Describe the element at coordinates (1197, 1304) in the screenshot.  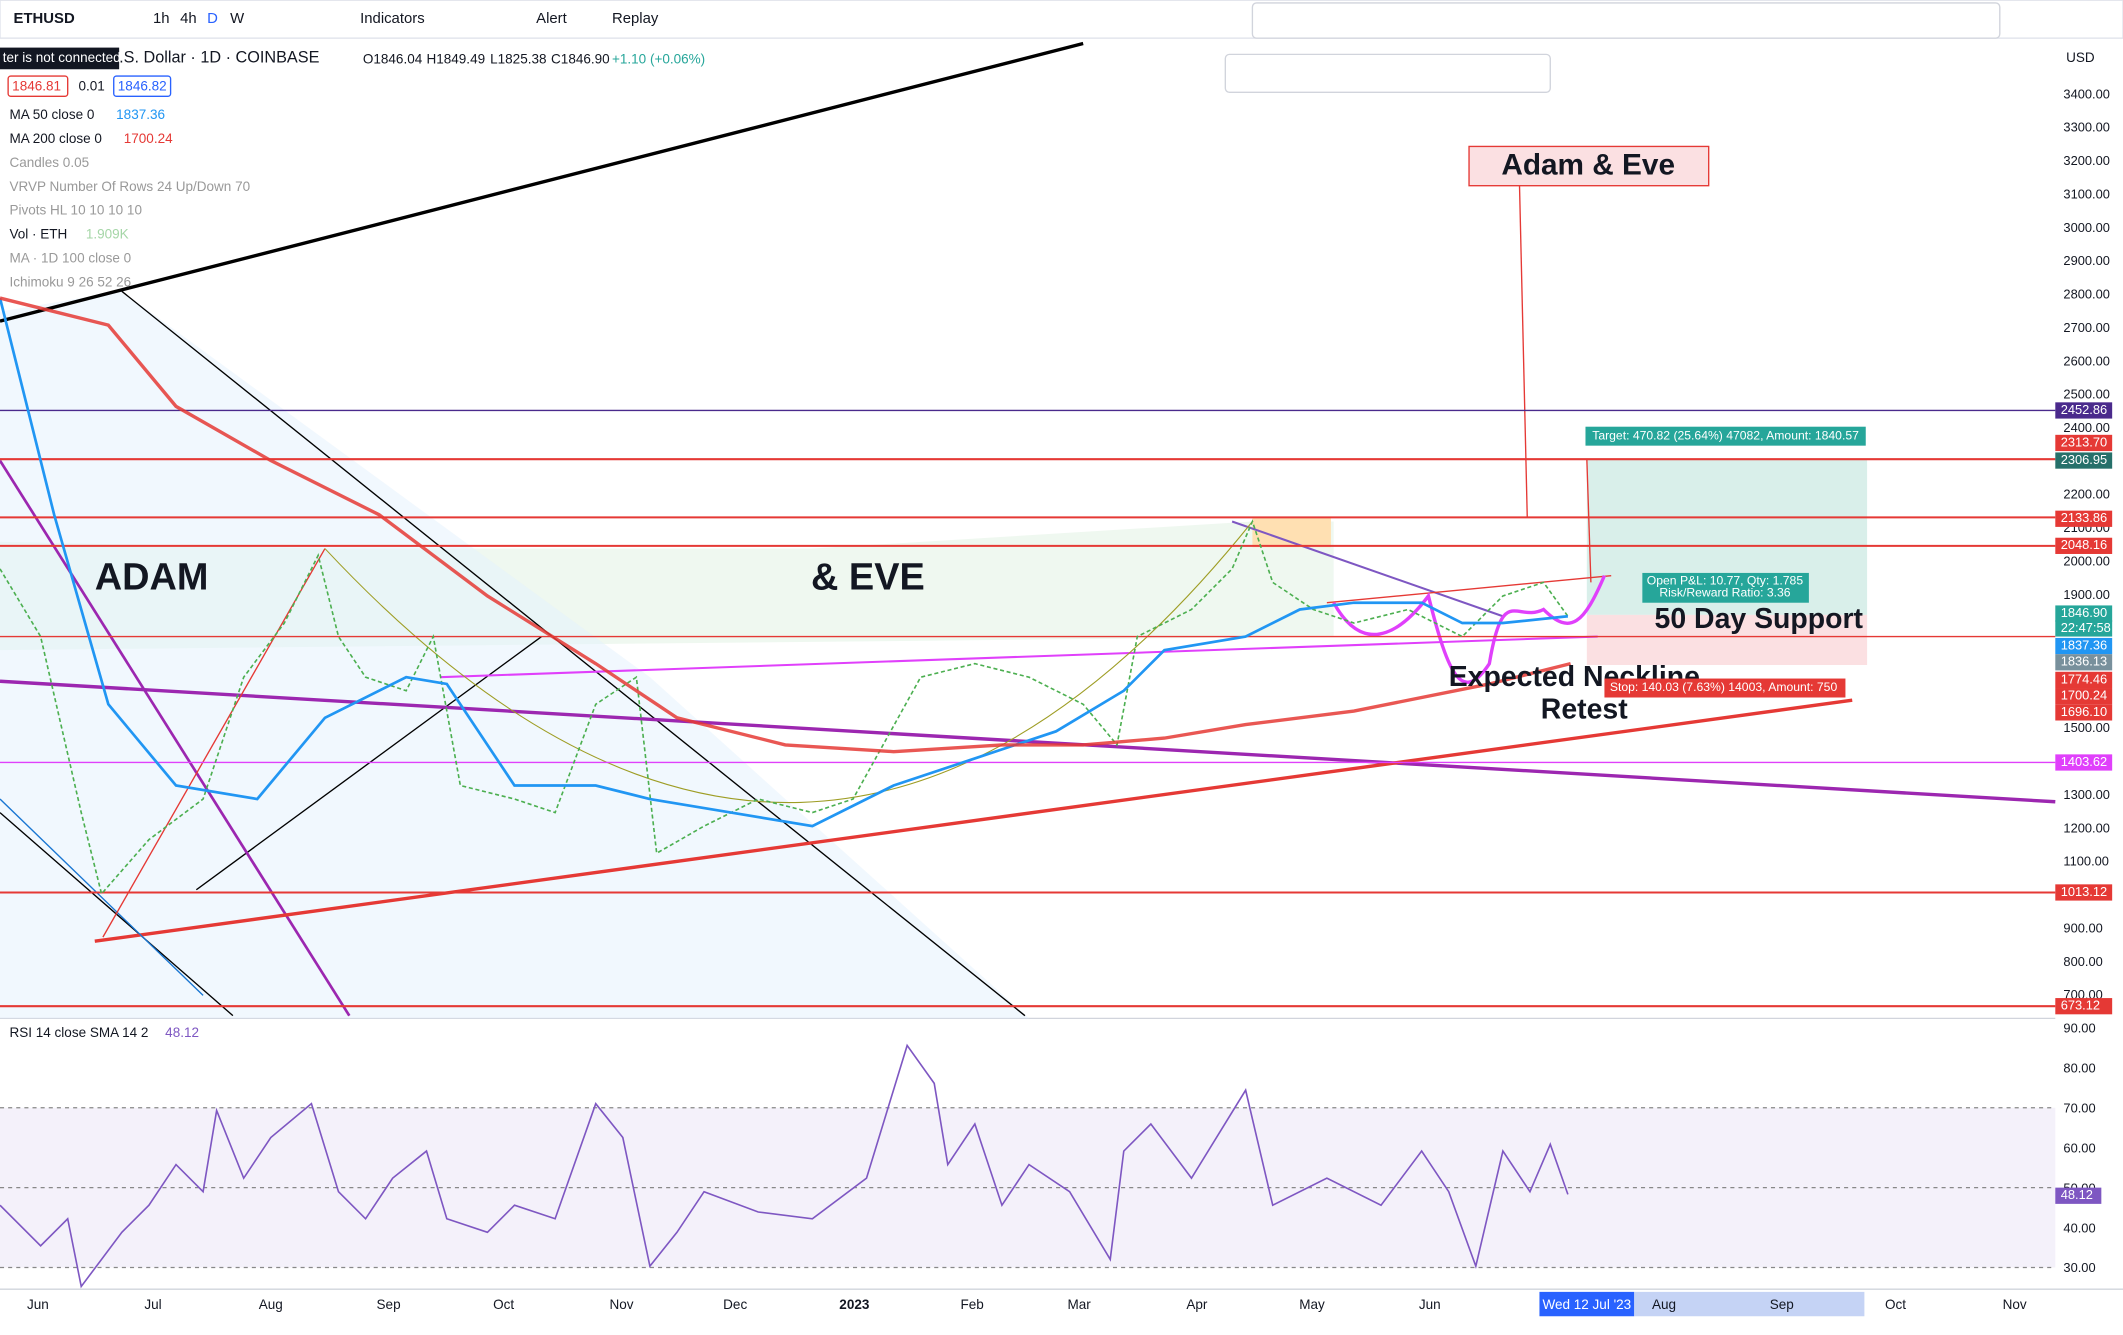
I see `time-tick: Apr` at that location.